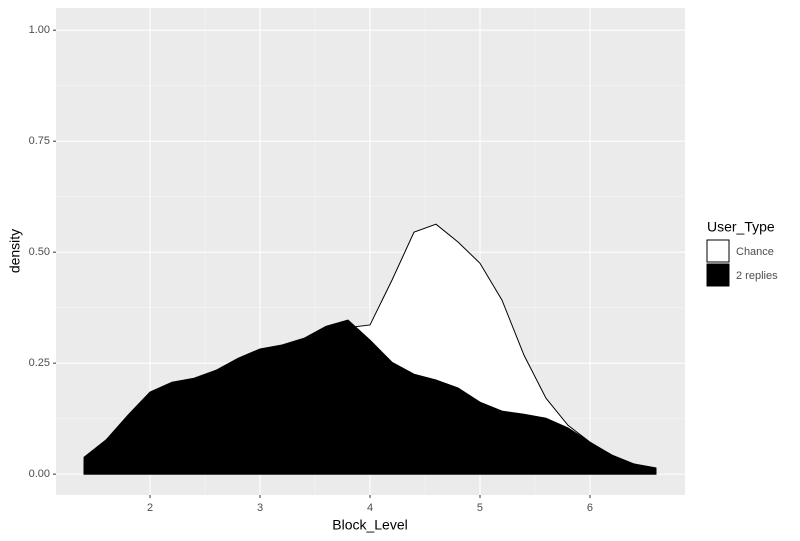  Describe the element at coordinates (39, 30) in the screenshot. I see `y-tick-label: 1.00` at that location.